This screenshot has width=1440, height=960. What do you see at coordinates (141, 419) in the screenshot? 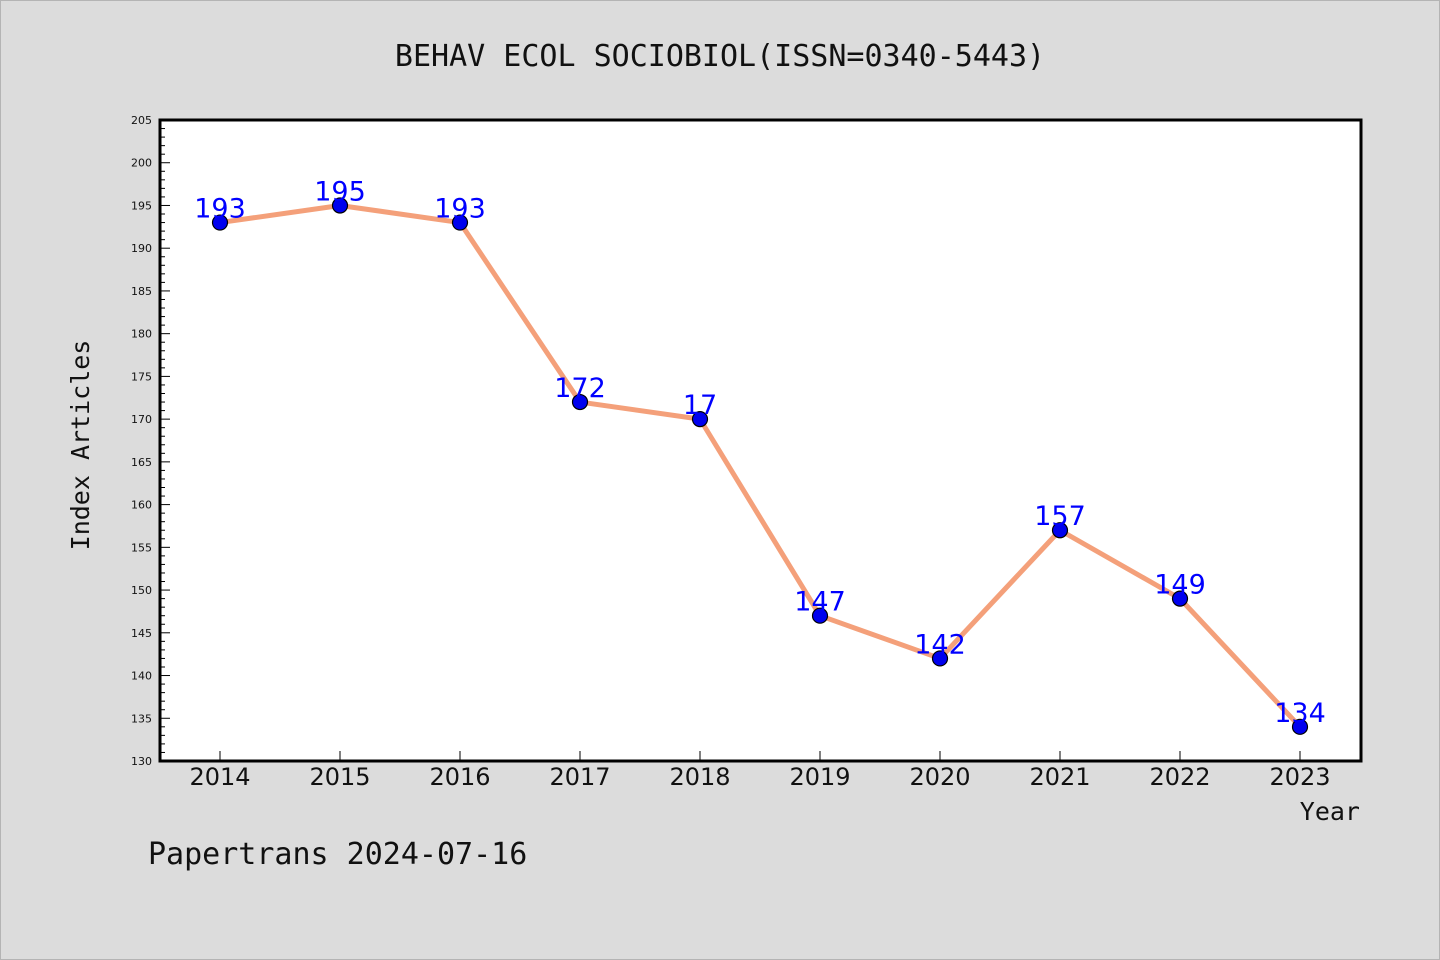
I see `y-tick-label: 170` at bounding box center [141, 419].